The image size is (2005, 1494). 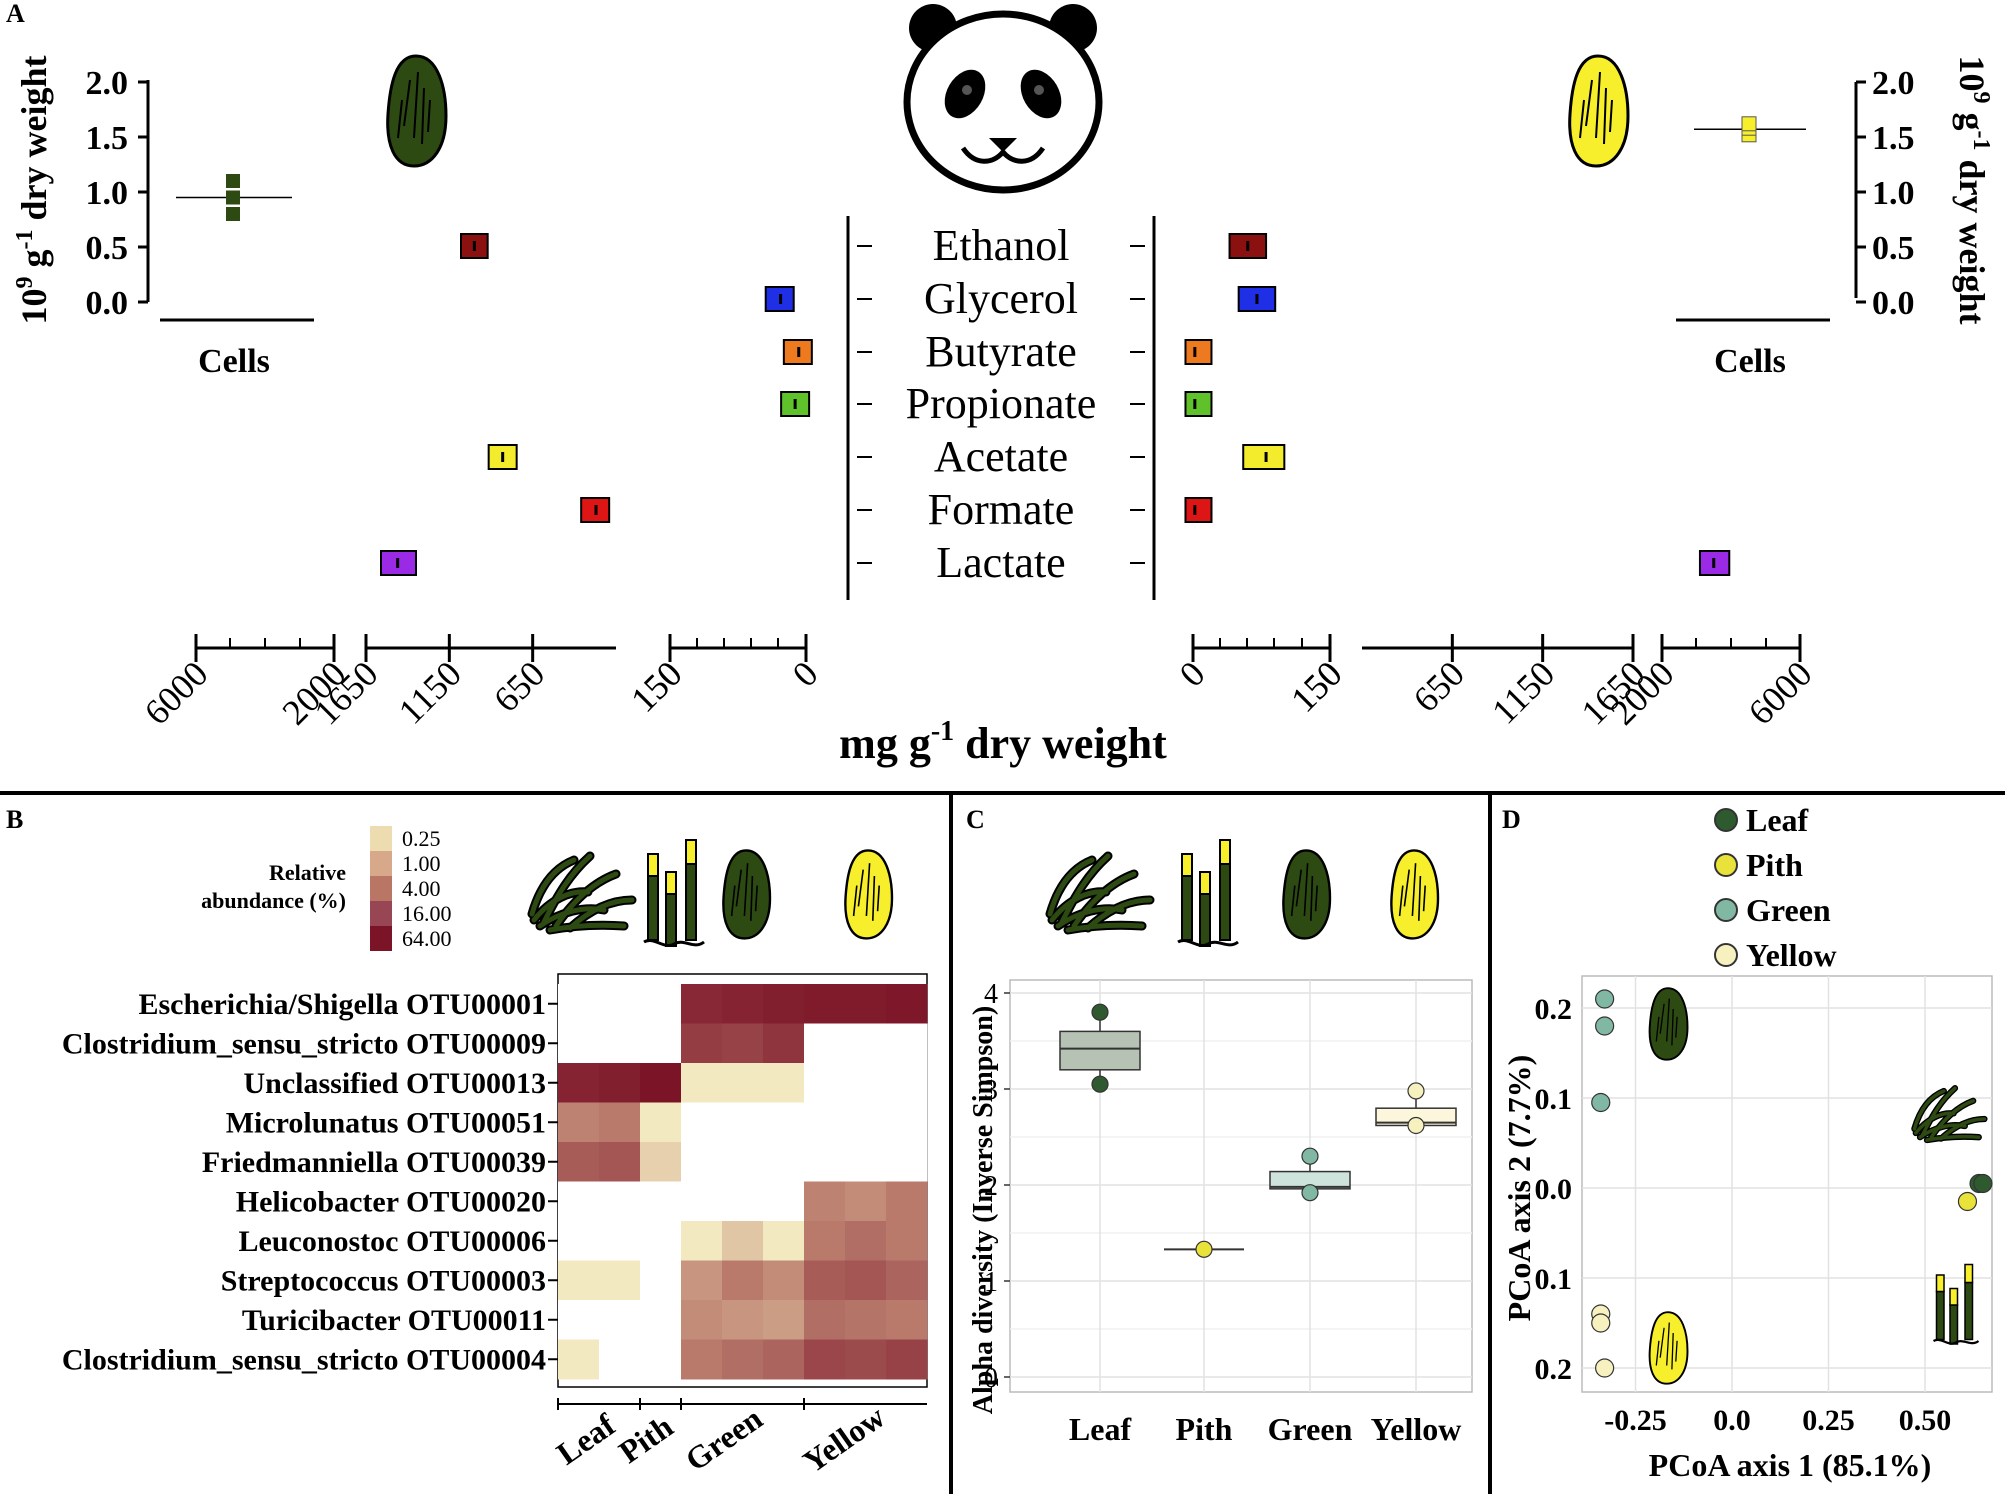 What do you see at coordinates (1554, 1099) in the screenshot?
I see `pcoa-ytick: 0.1` at bounding box center [1554, 1099].